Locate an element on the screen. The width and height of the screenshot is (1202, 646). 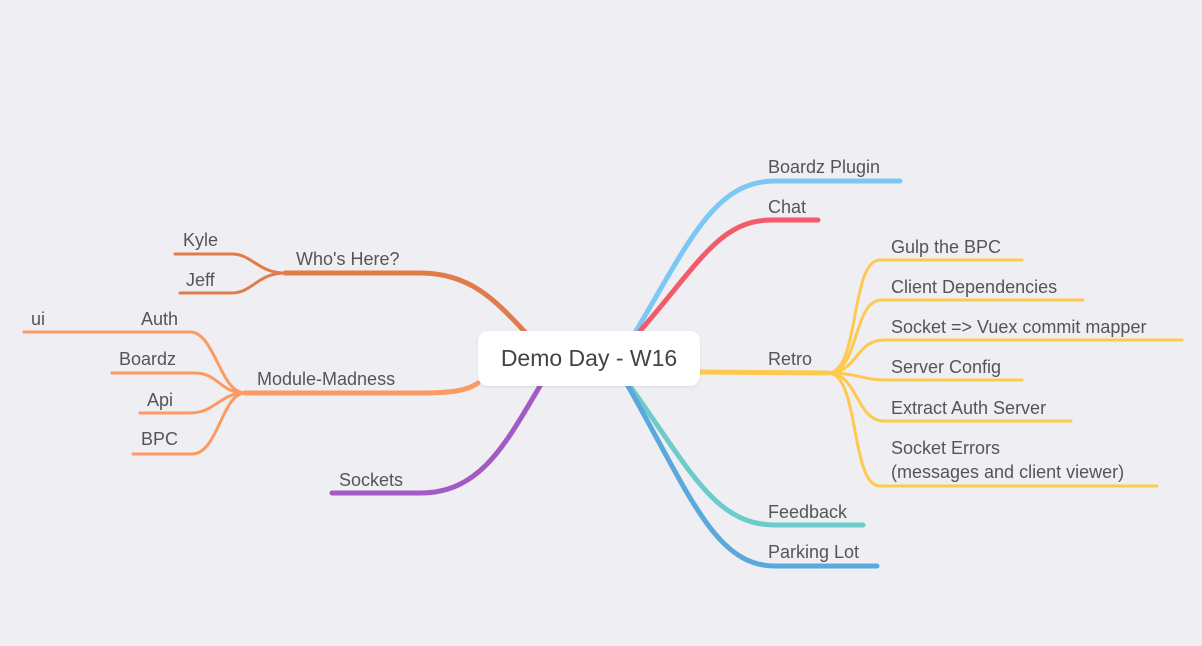
link-auth is located at coordinates (190, 362).